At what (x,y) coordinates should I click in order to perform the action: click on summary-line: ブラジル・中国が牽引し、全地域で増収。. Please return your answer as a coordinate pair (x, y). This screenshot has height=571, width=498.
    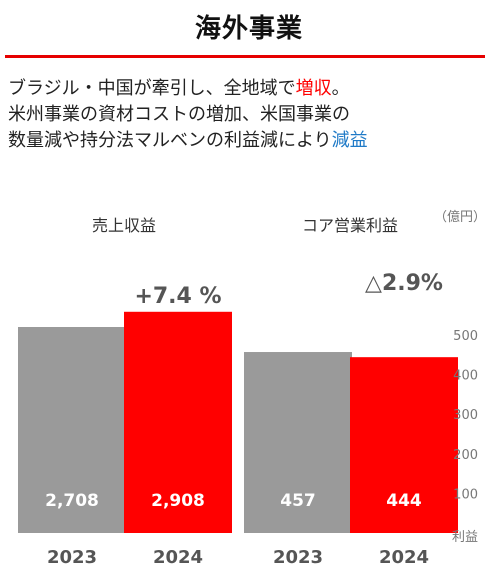
    Looking at the image, I should click on (250, 89).